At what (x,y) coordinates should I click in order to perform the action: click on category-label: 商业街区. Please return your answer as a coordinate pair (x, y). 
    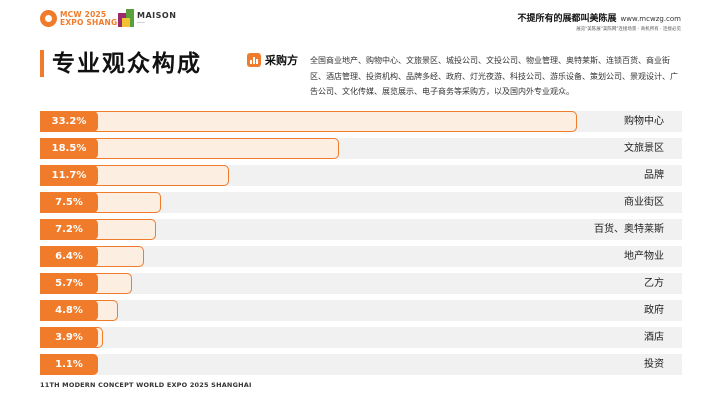
    Looking at the image, I should click on (644, 202).